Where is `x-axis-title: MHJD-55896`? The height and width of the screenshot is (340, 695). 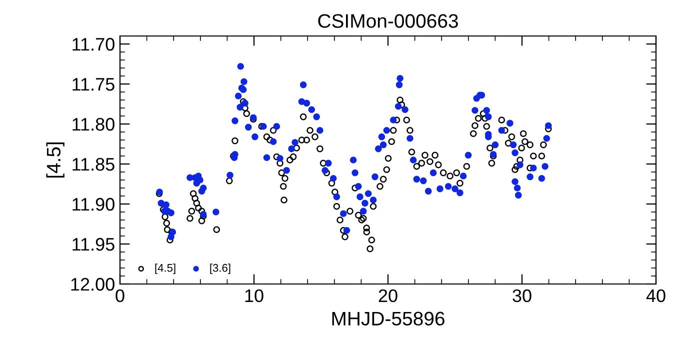
x-axis-title: MHJD-55896 is located at coordinates (388, 319).